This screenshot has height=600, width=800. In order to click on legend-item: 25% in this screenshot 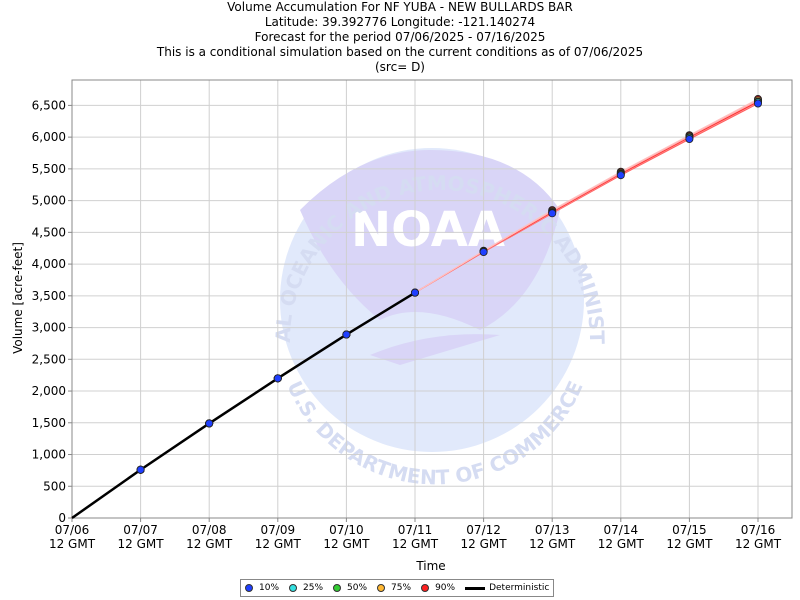, I will do `click(306, 588)`.